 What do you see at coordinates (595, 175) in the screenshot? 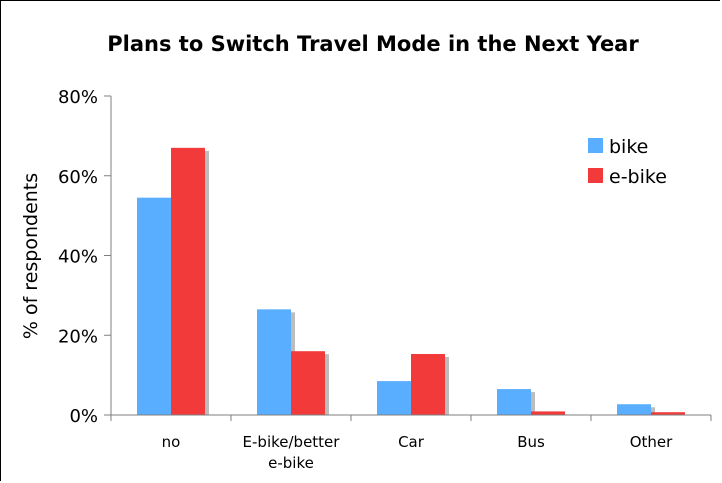
I see `legend-swatch-e-bike` at bounding box center [595, 175].